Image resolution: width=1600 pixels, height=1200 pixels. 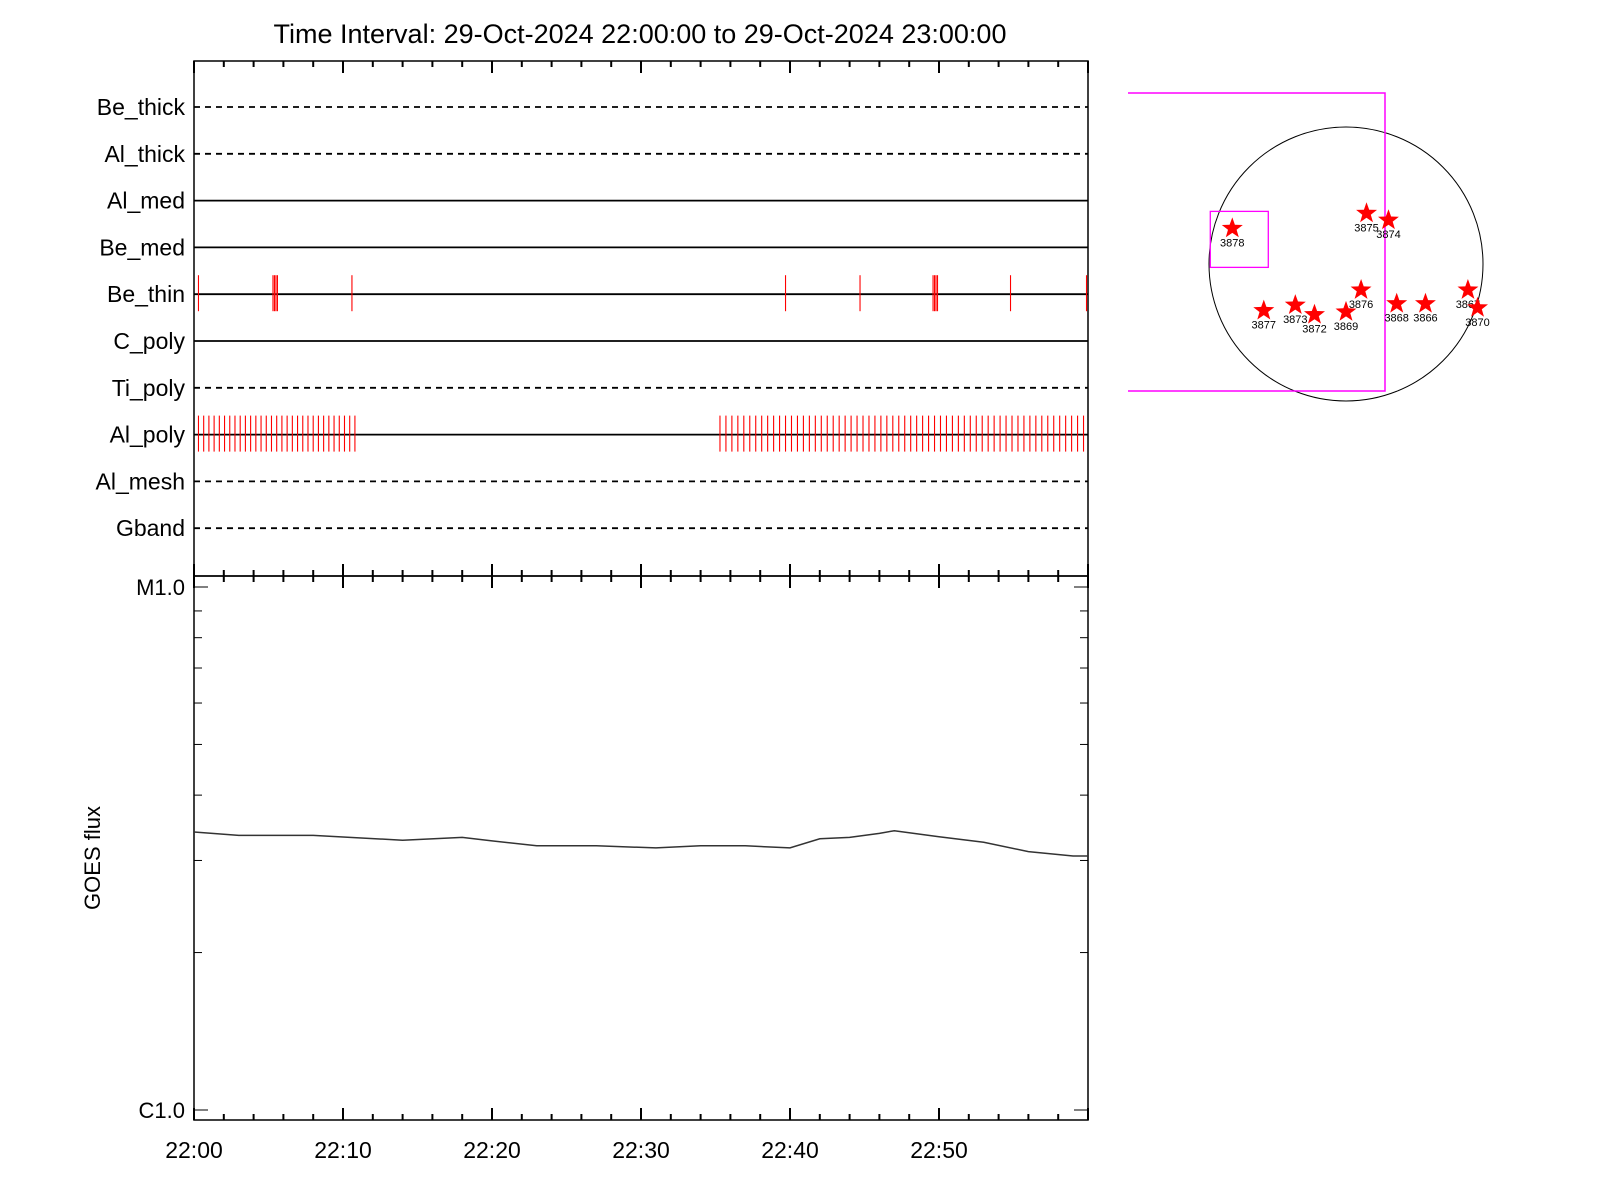 What do you see at coordinates (641, 1150) in the screenshot?
I see `x-tick-label: 22:30` at bounding box center [641, 1150].